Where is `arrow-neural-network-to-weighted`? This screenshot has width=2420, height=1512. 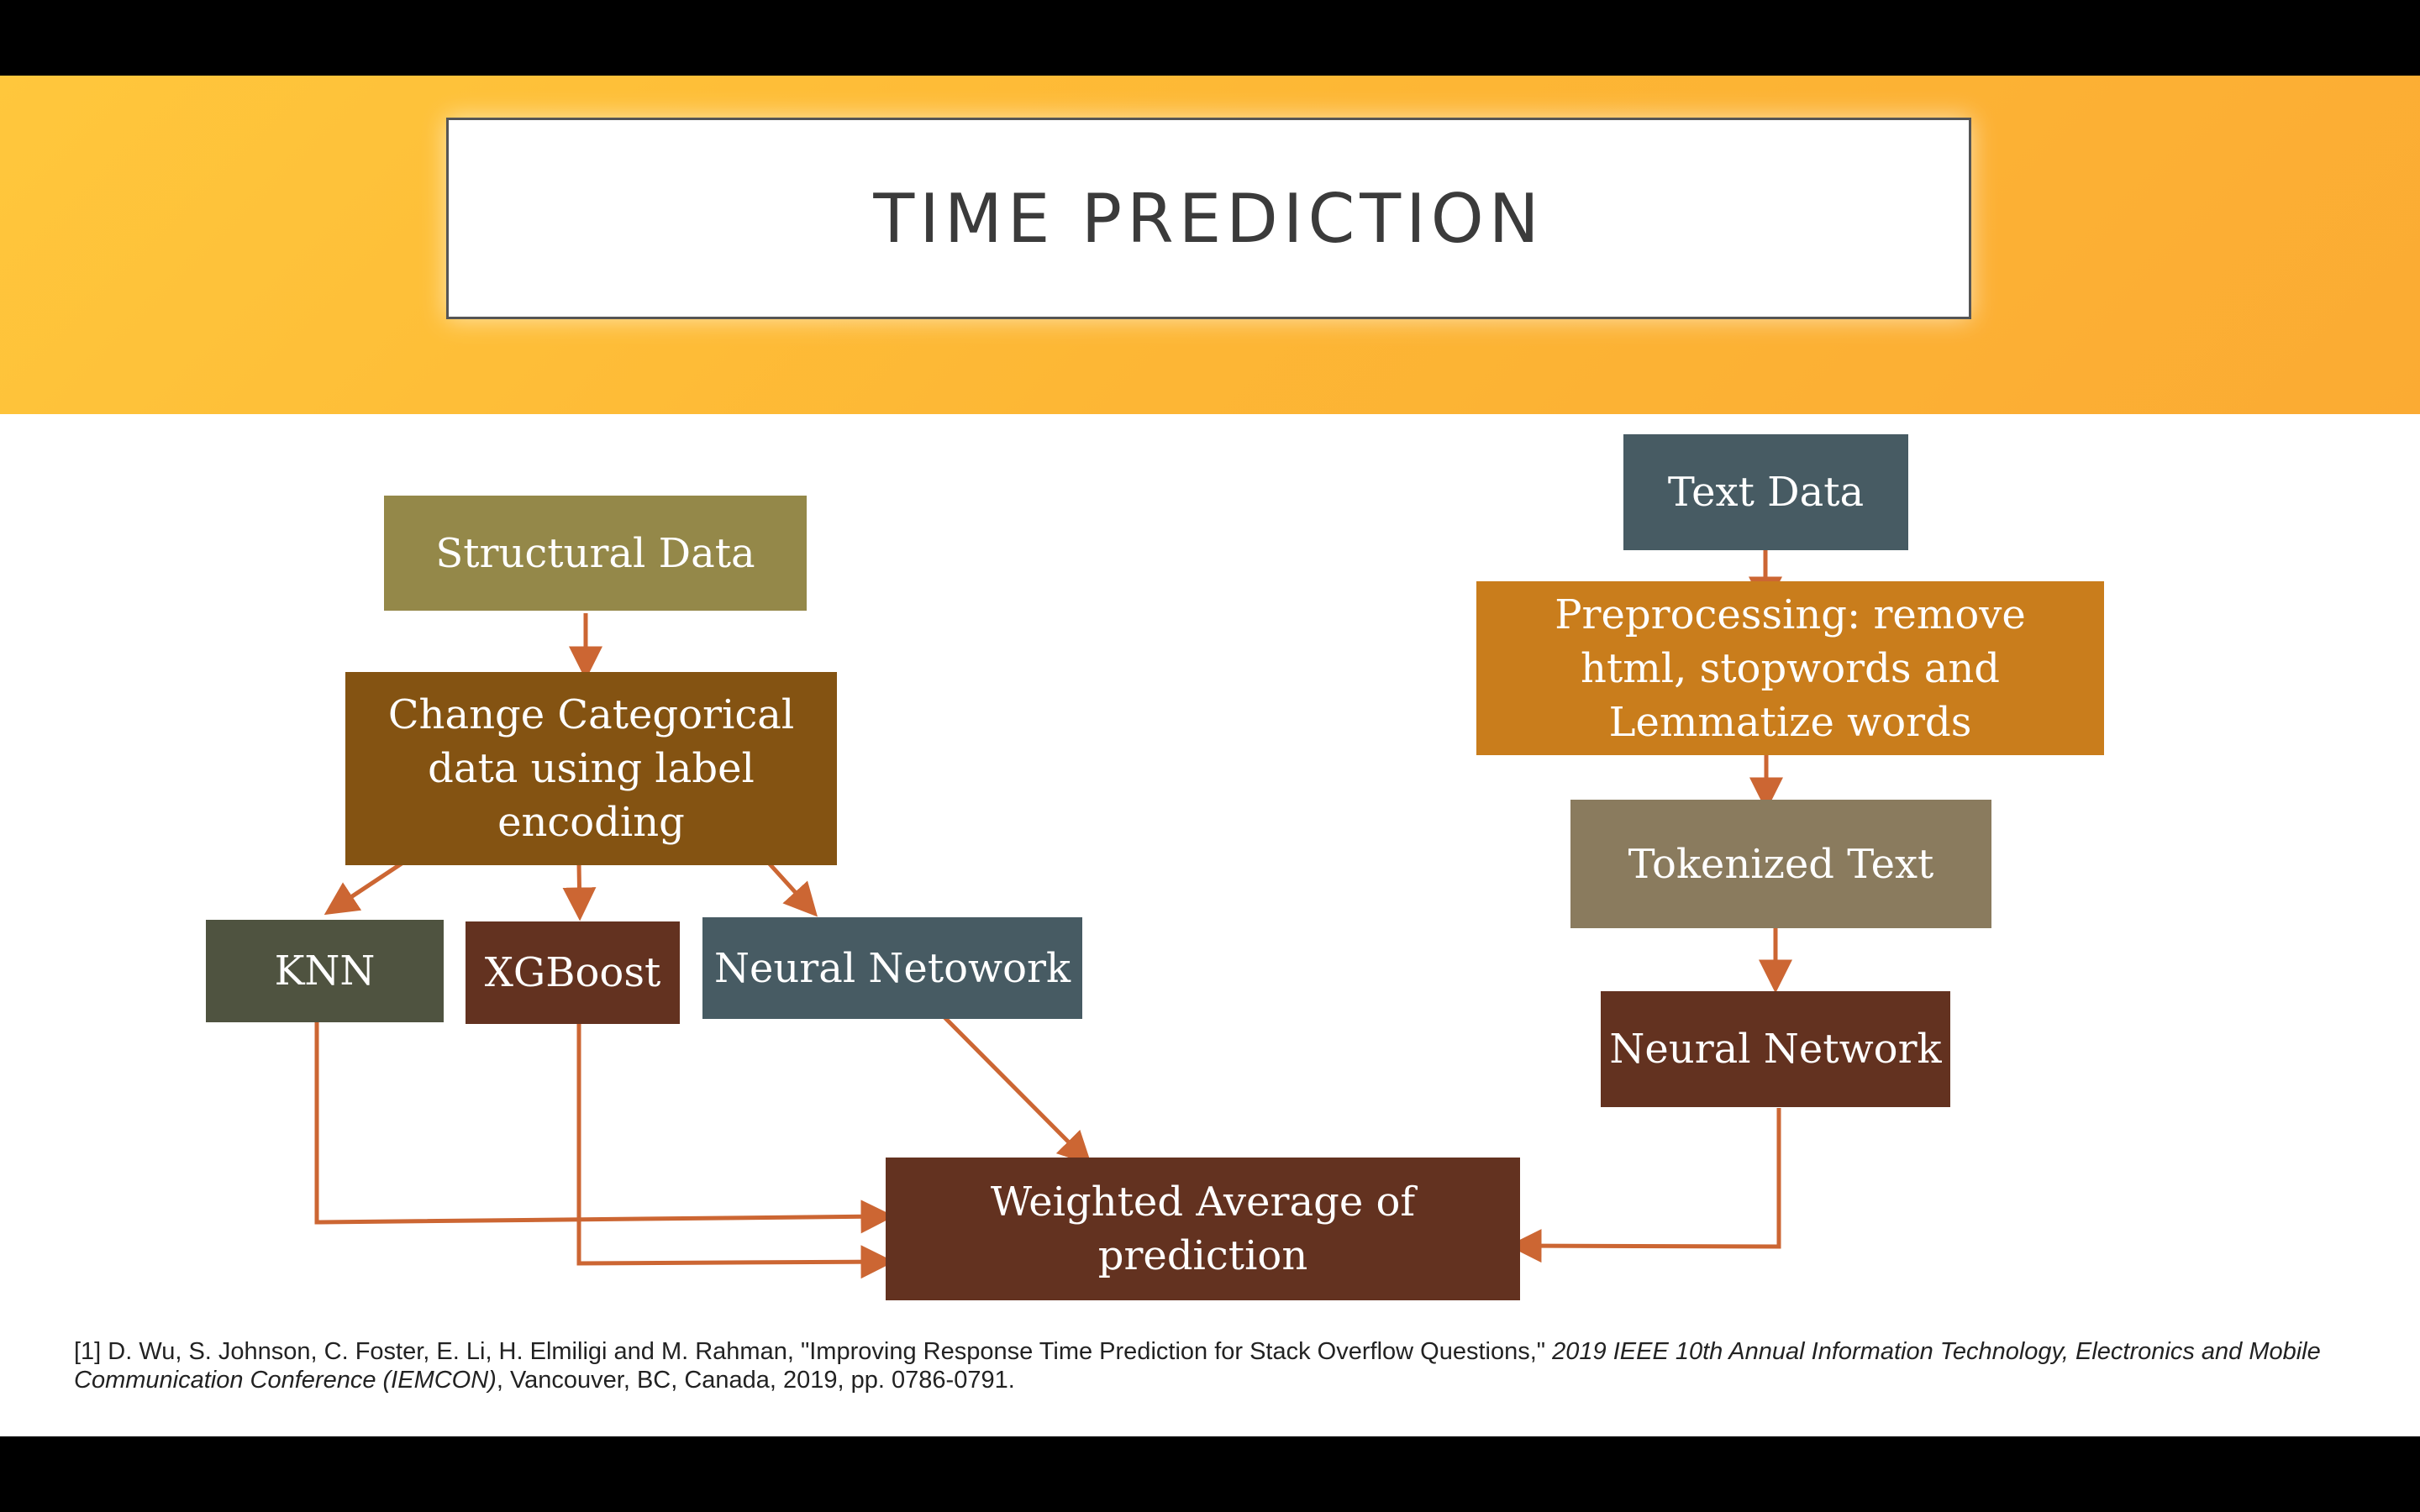
arrow-neural-network-to-weighted is located at coordinates (1644, 1185).